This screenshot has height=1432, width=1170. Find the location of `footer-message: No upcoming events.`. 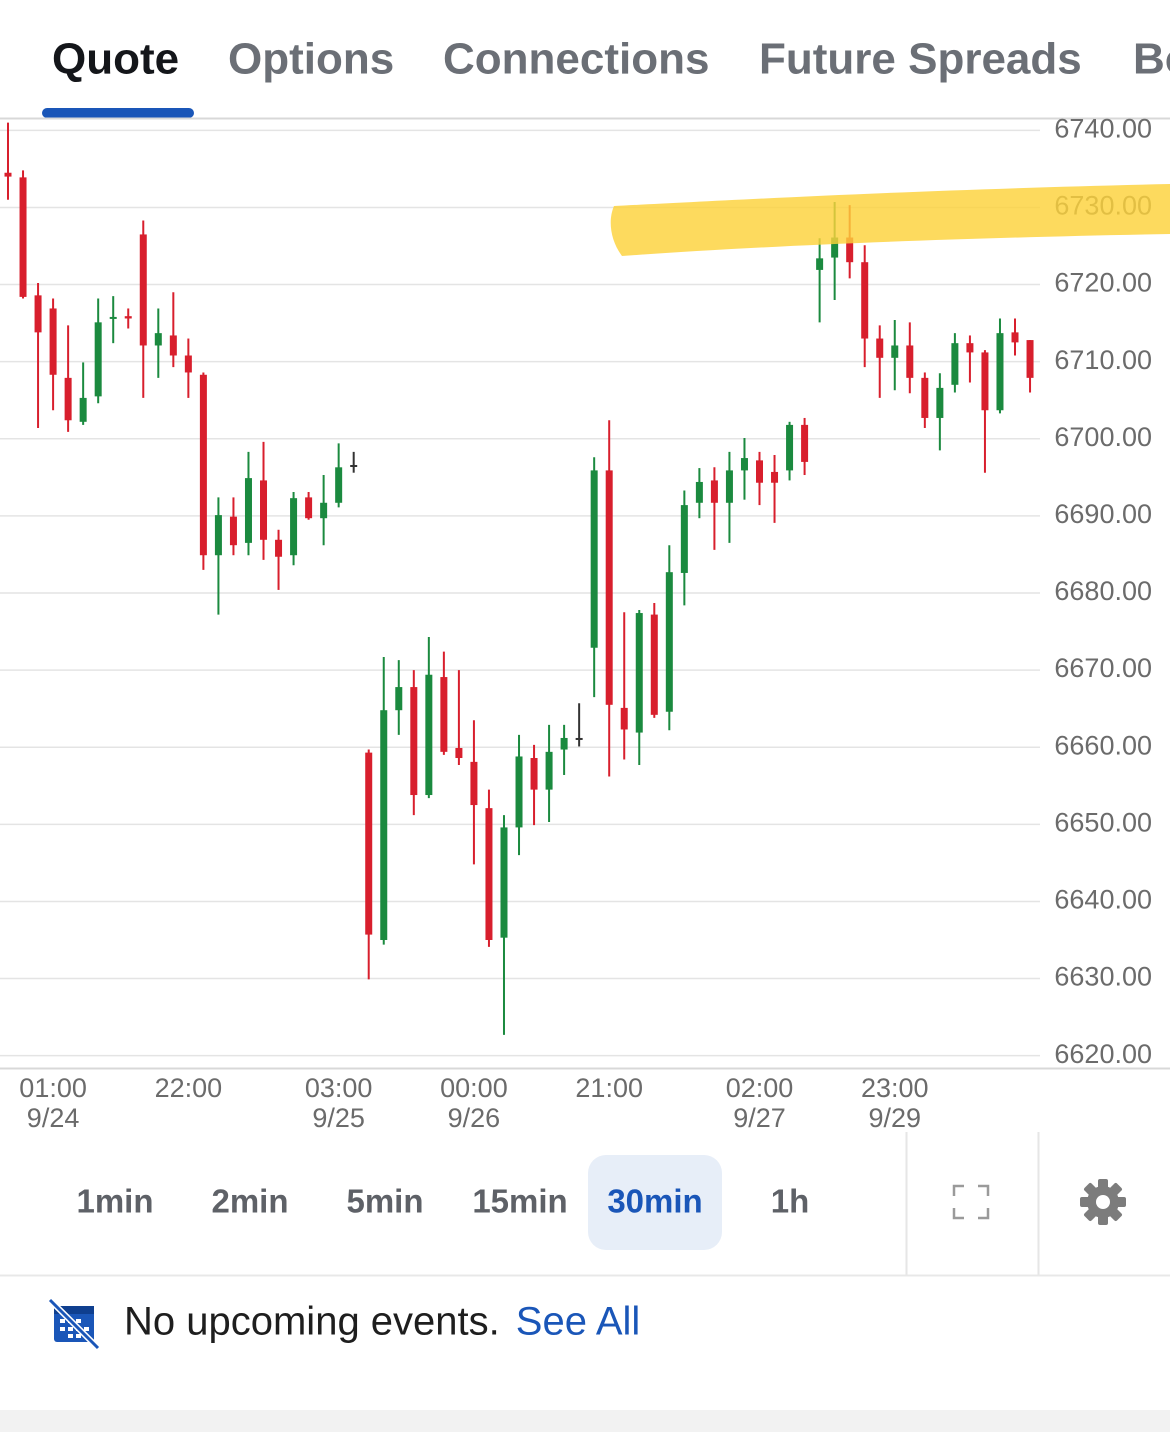

footer-message: No upcoming events. is located at coordinates (312, 1322).